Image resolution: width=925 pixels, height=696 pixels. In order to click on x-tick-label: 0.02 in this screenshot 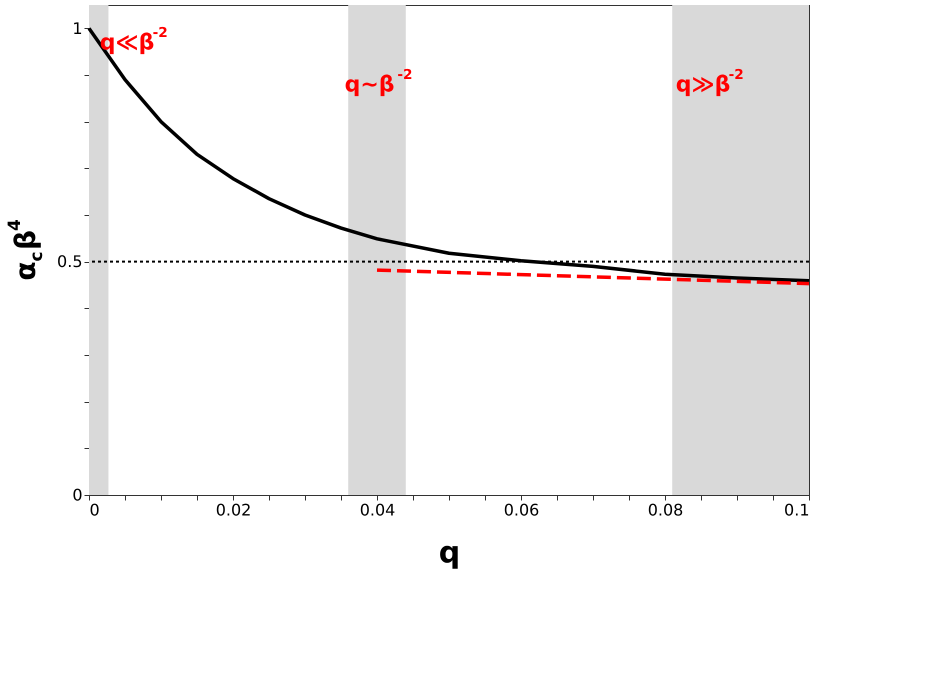, I will do `click(234, 510)`.